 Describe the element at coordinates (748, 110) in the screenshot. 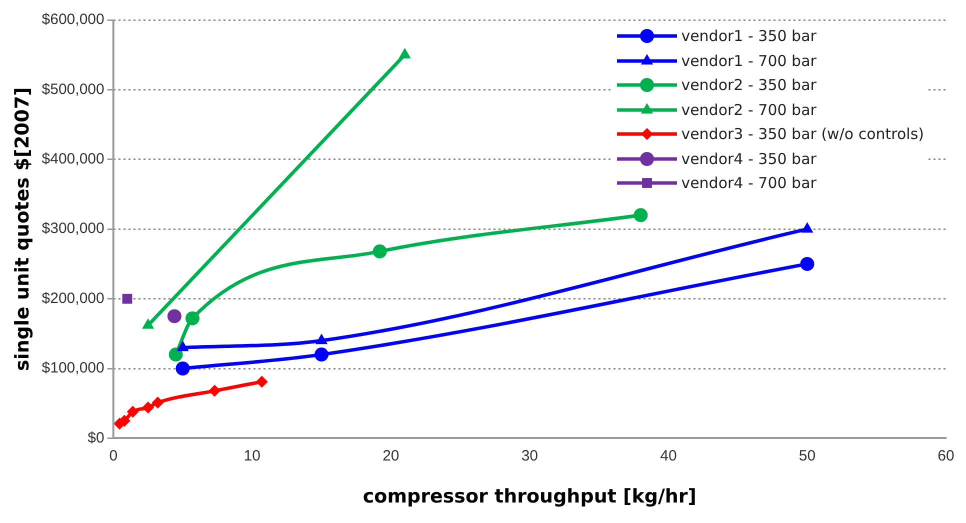

I see `legend-label: vendor2 - 700 bar` at that location.